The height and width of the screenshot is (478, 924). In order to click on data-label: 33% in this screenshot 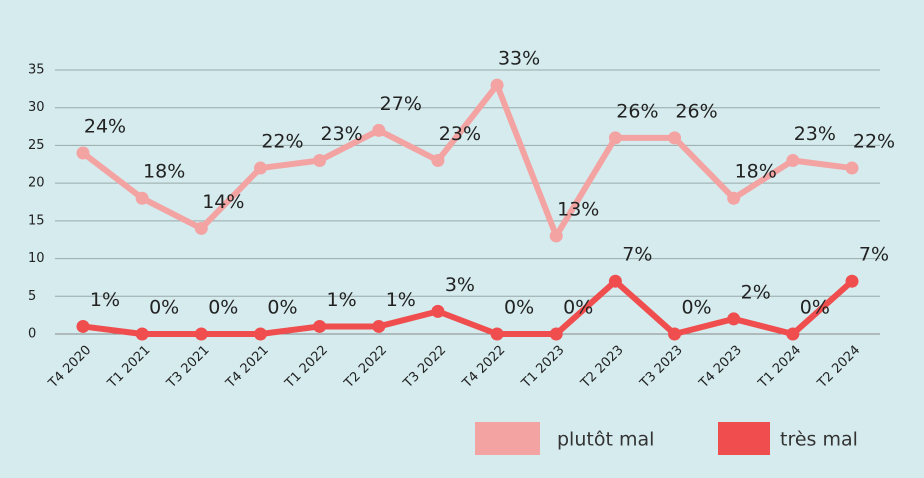, I will do `click(519, 59)`.